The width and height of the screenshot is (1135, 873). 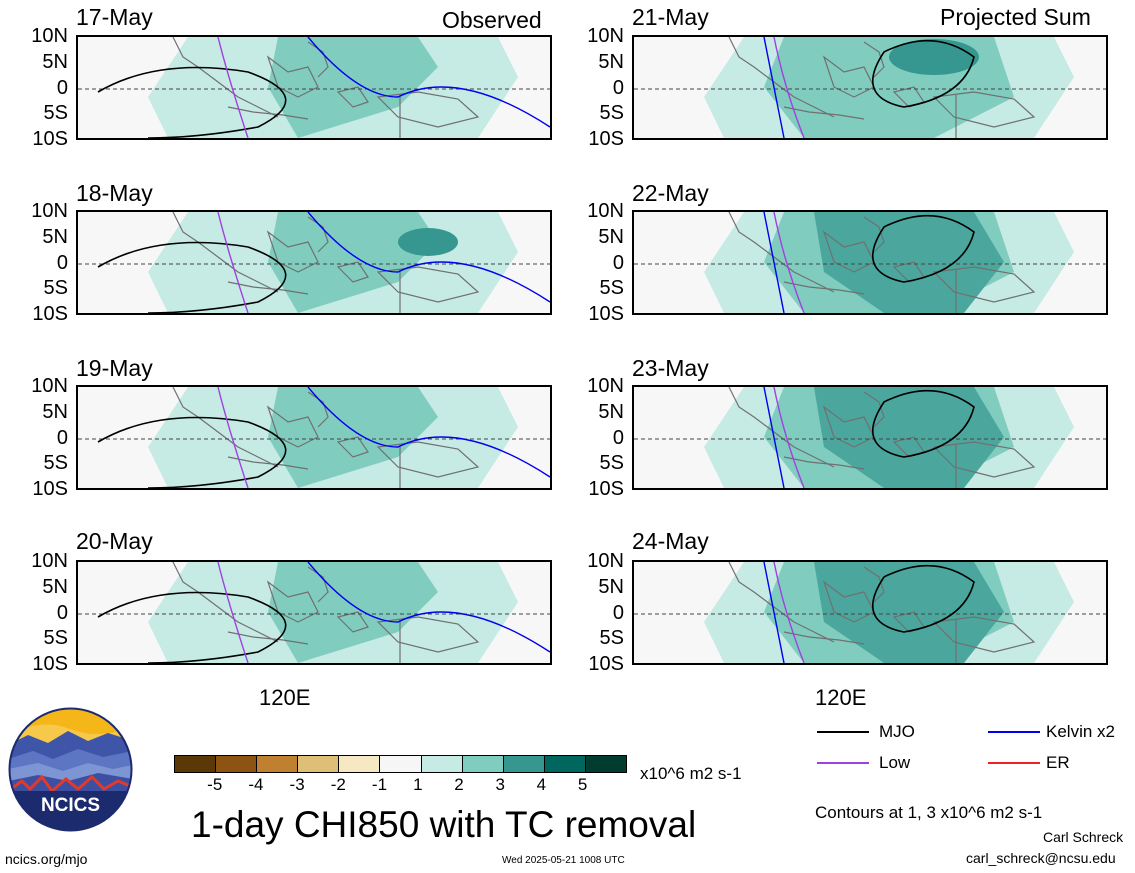 What do you see at coordinates (418, 784) in the screenshot?
I see `colorbar-tick-label: 1` at bounding box center [418, 784].